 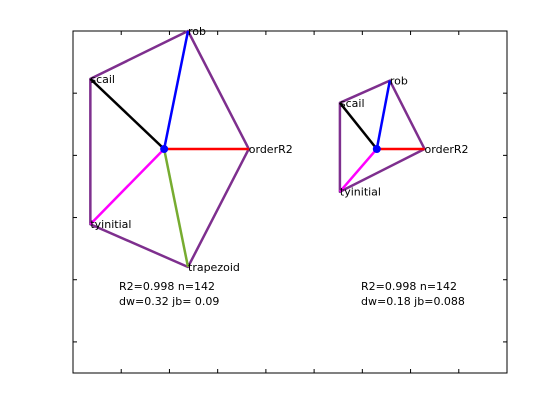 I want to click on spoke-label-trapezoid: trapezoid, so click(x=214, y=267).